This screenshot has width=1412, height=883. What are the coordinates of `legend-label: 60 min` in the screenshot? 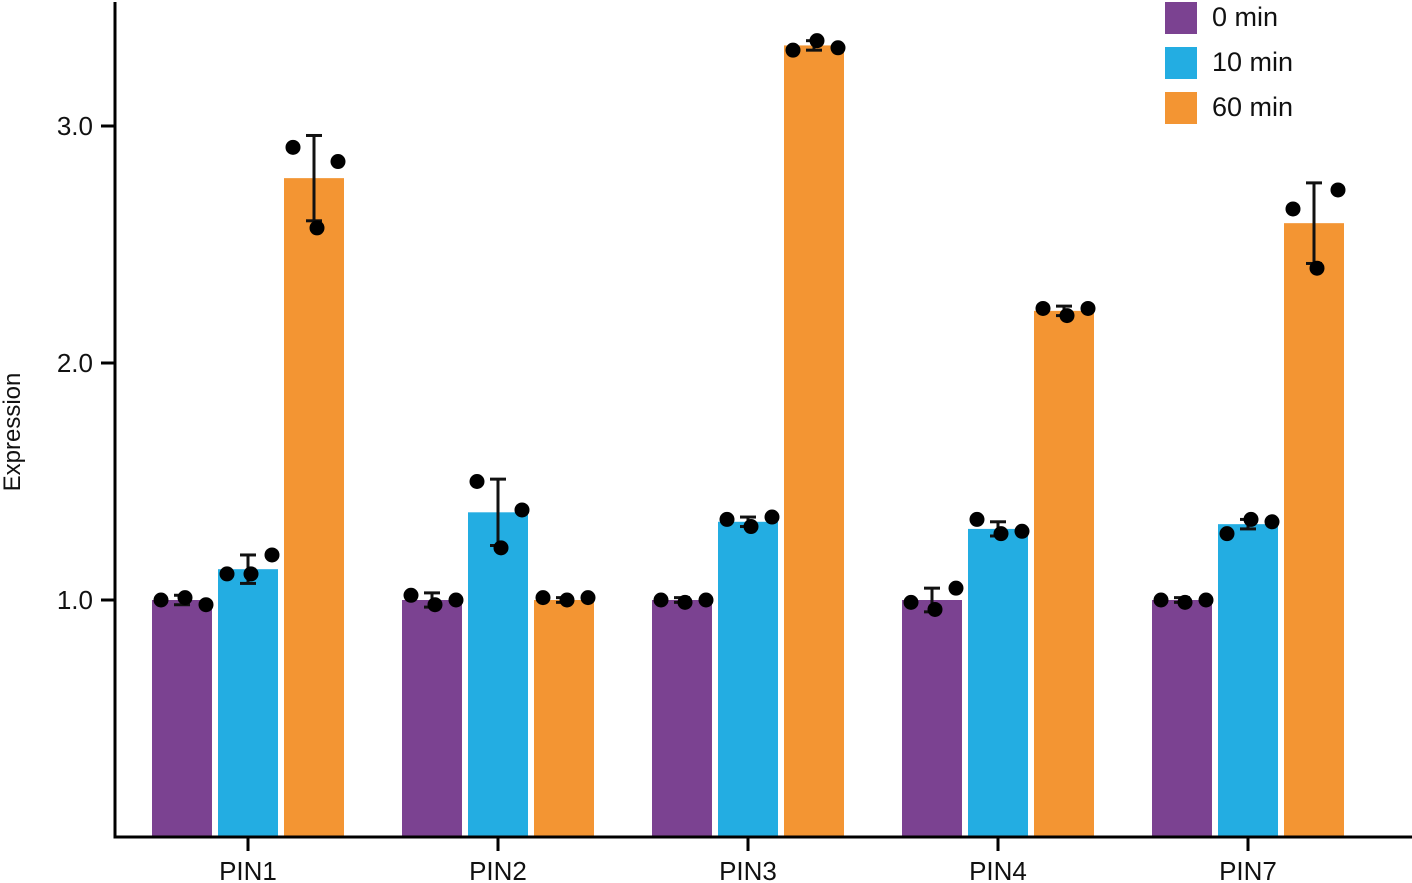 It's located at (1252, 107).